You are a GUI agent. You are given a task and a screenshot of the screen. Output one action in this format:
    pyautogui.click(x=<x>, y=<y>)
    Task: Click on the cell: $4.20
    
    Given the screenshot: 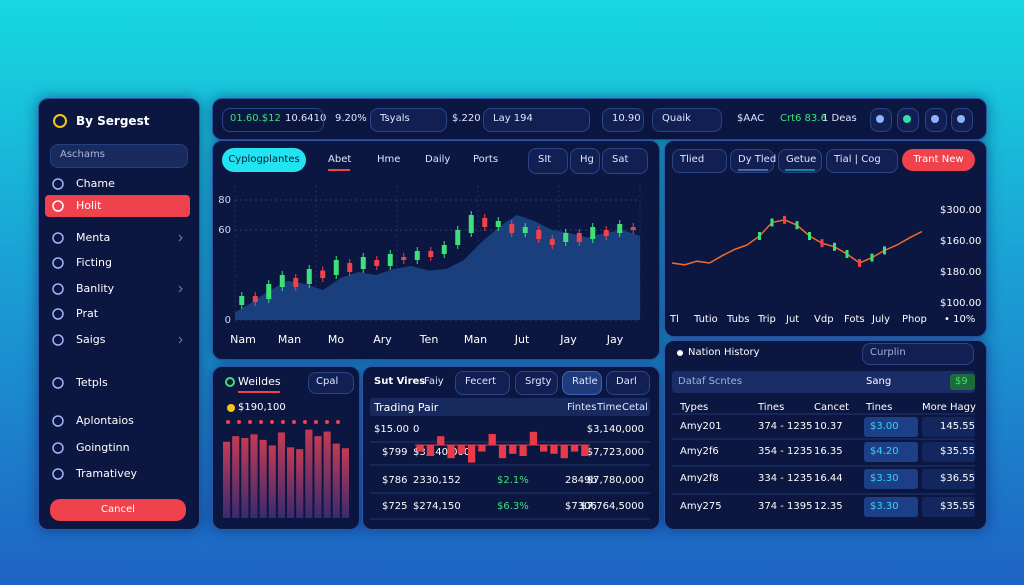 What is the action you would take?
    pyautogui.click(x=884, y=451)
    